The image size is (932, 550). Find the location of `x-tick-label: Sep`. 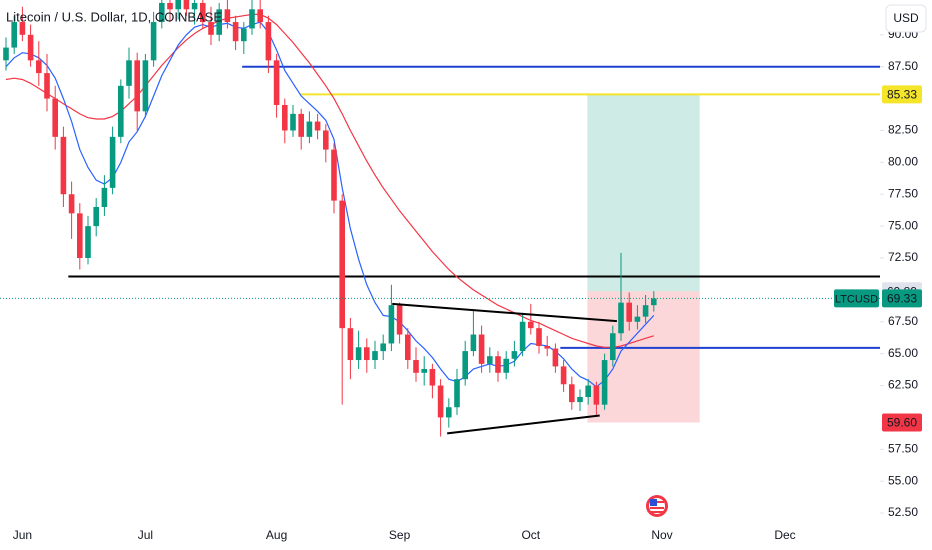

x-tick-label: Sep is located at coordinates (400, 535).